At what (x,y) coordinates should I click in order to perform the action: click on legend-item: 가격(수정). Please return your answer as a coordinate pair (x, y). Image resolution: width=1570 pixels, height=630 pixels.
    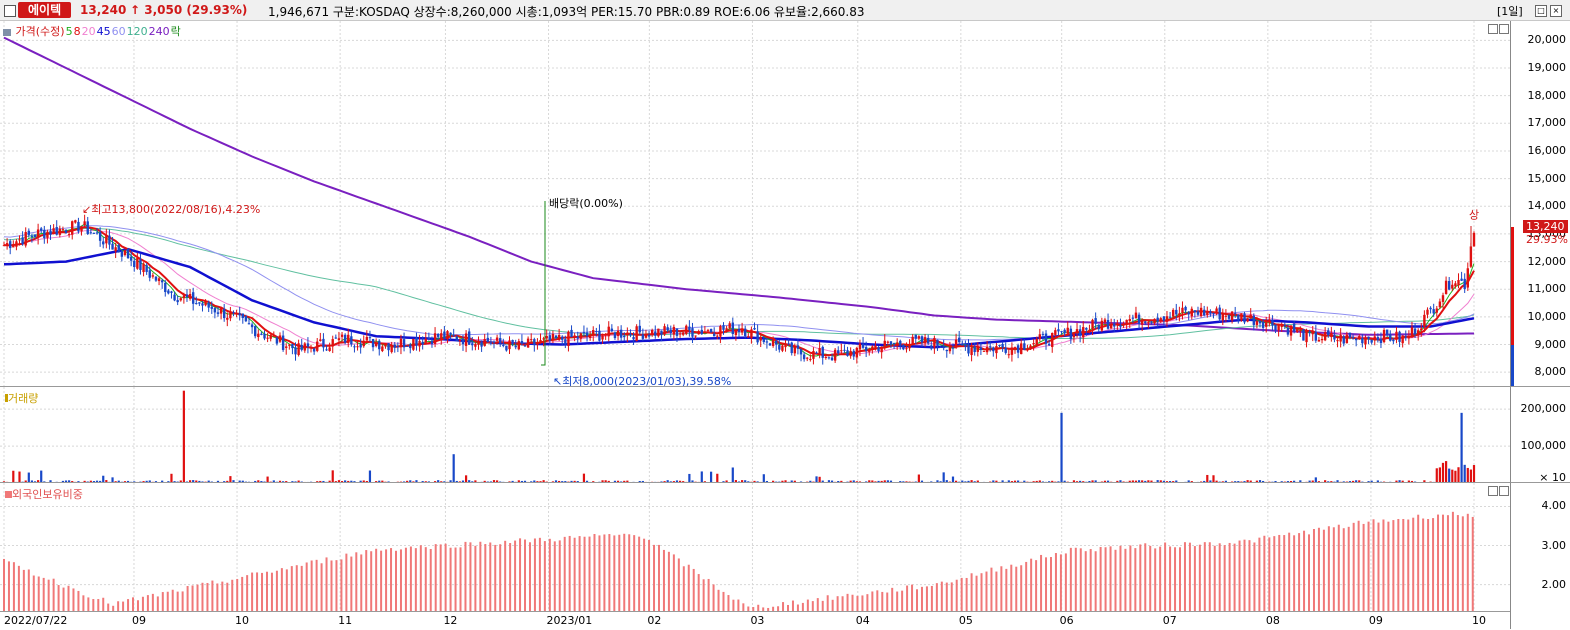
    Looking at the image, I should click on (40, 31).